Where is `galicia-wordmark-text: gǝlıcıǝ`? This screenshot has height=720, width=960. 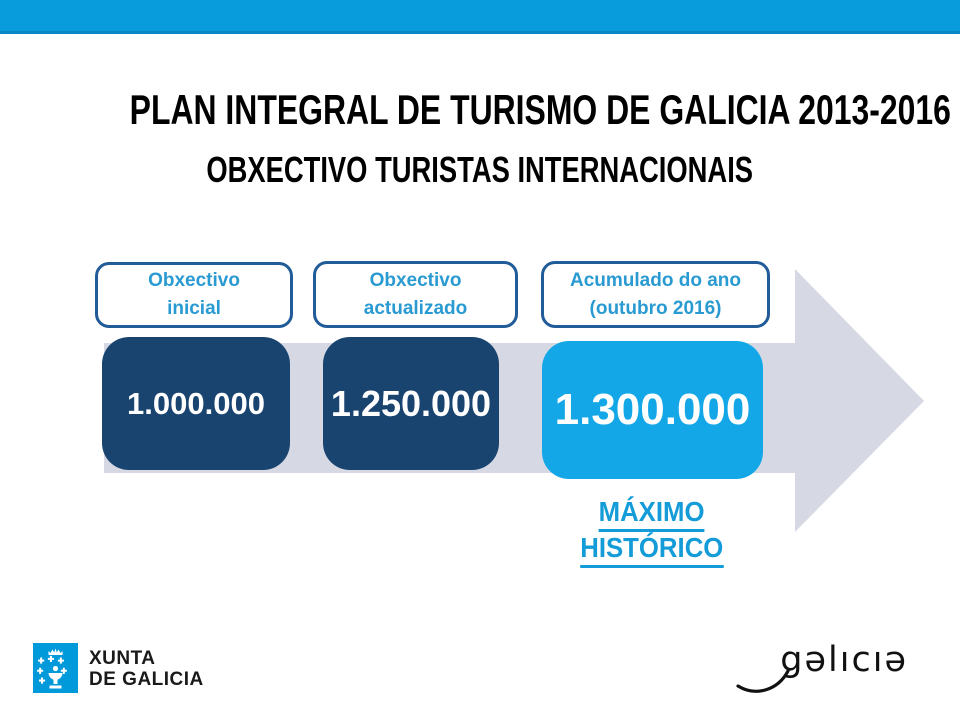
galicia-wordmark-text: gǝlıcıǝ is located at coordinates (844, 660).